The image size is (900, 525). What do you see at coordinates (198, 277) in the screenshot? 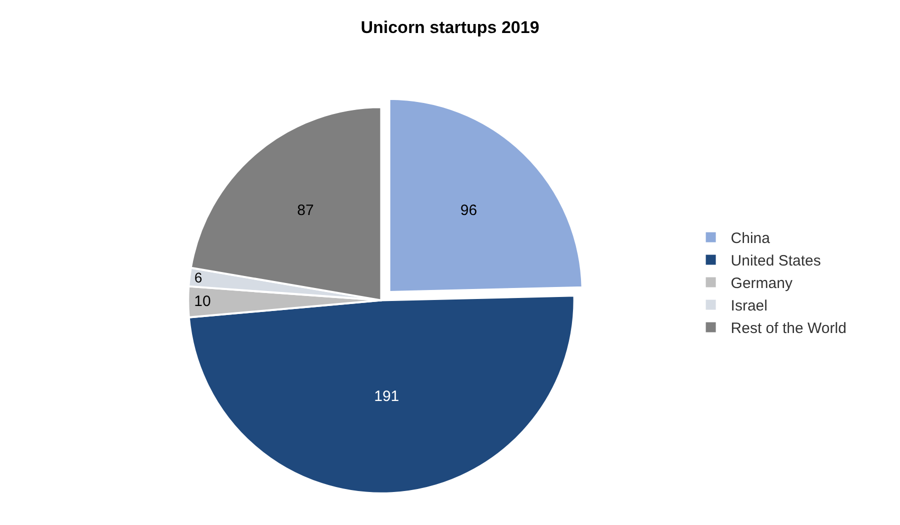
I see `data-label: 6` at bounding box center [198, 277].